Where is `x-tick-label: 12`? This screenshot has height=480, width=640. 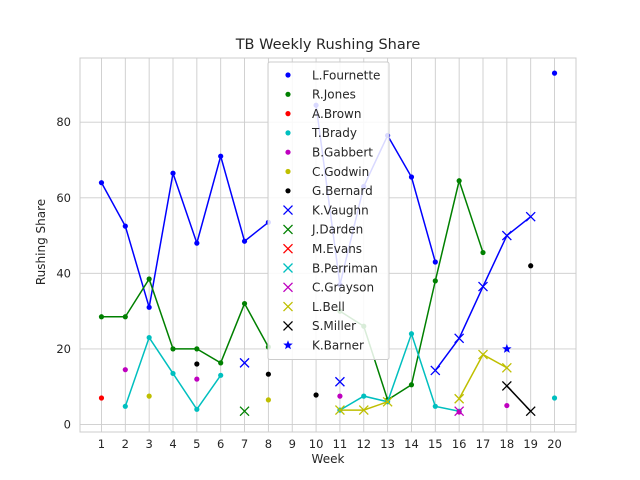
x-tick-label: 12 is located at coordinates (363, 444).